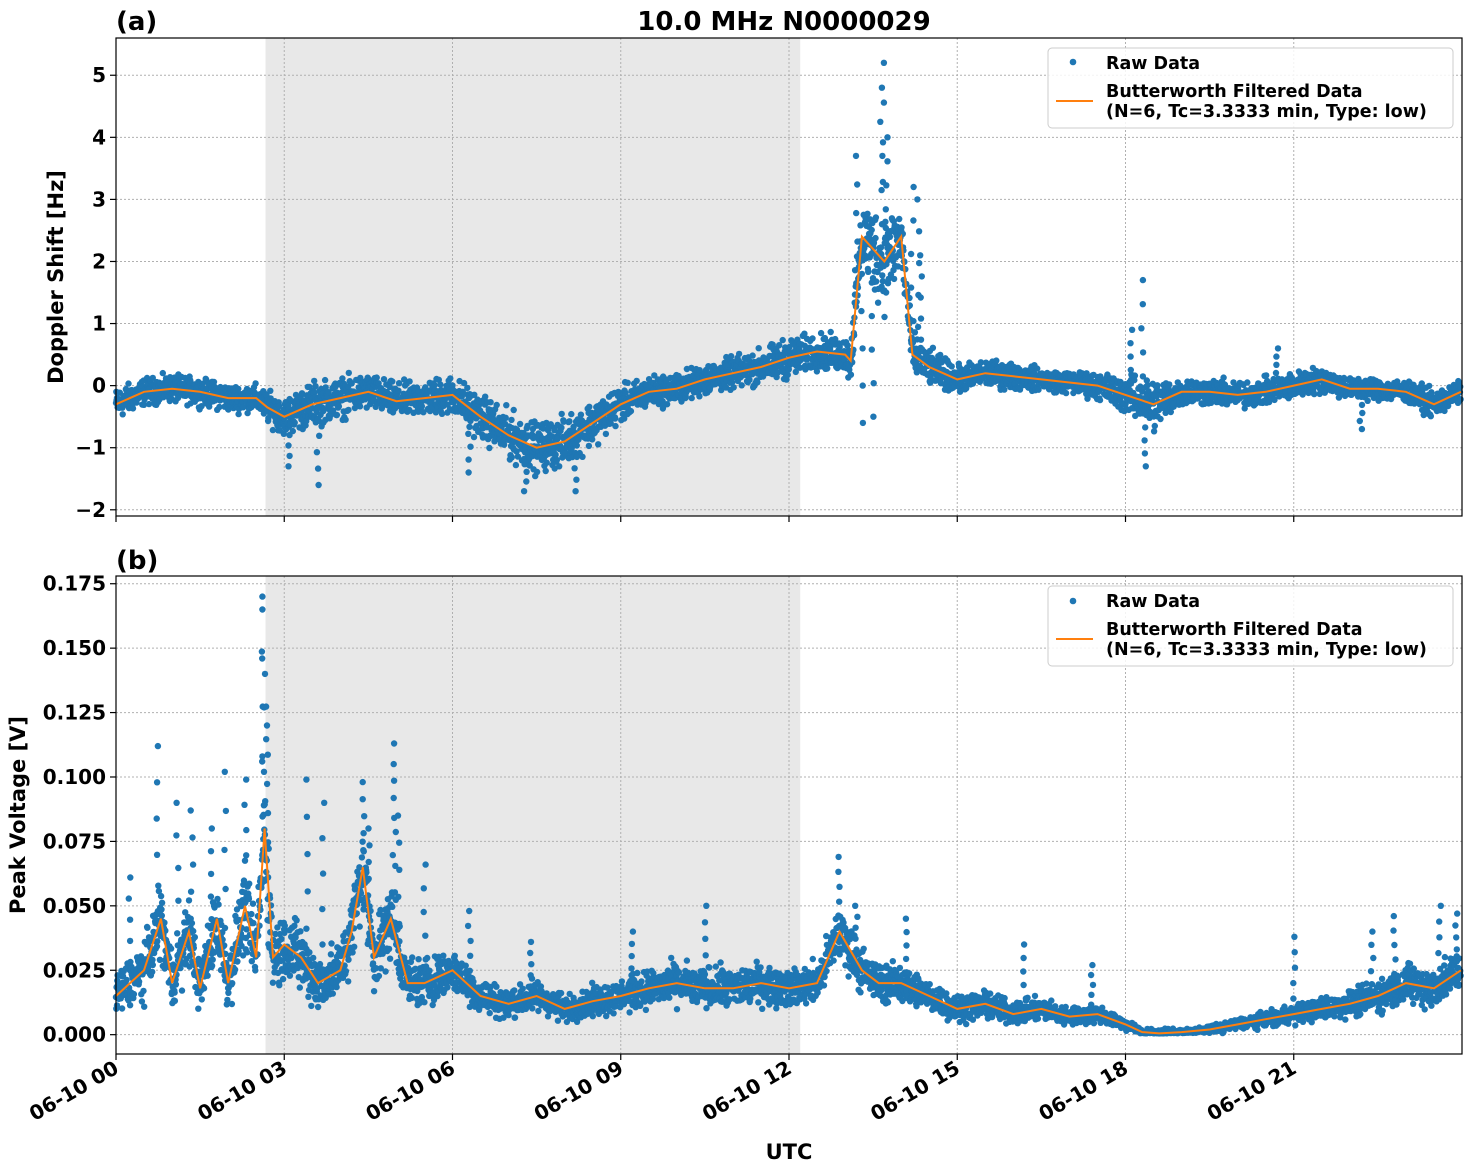 Image resolution: width=1472 pixels, height=1172 pixels. Describe the element at coordinates (1153, 64) in the screenshot. I see `panel-a-legend-raw-label: Raw Data` at that location.